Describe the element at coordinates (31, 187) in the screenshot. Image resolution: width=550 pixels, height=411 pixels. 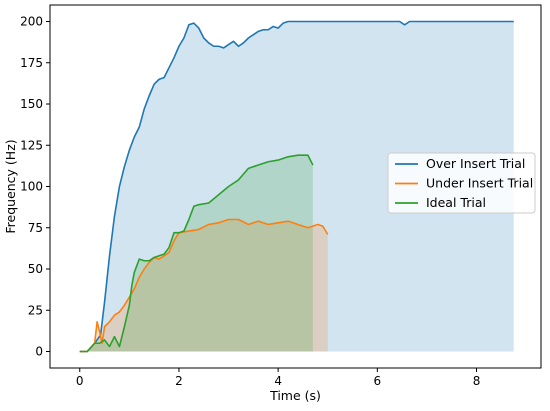
I see `y-tick-label-4: 100` at that location.